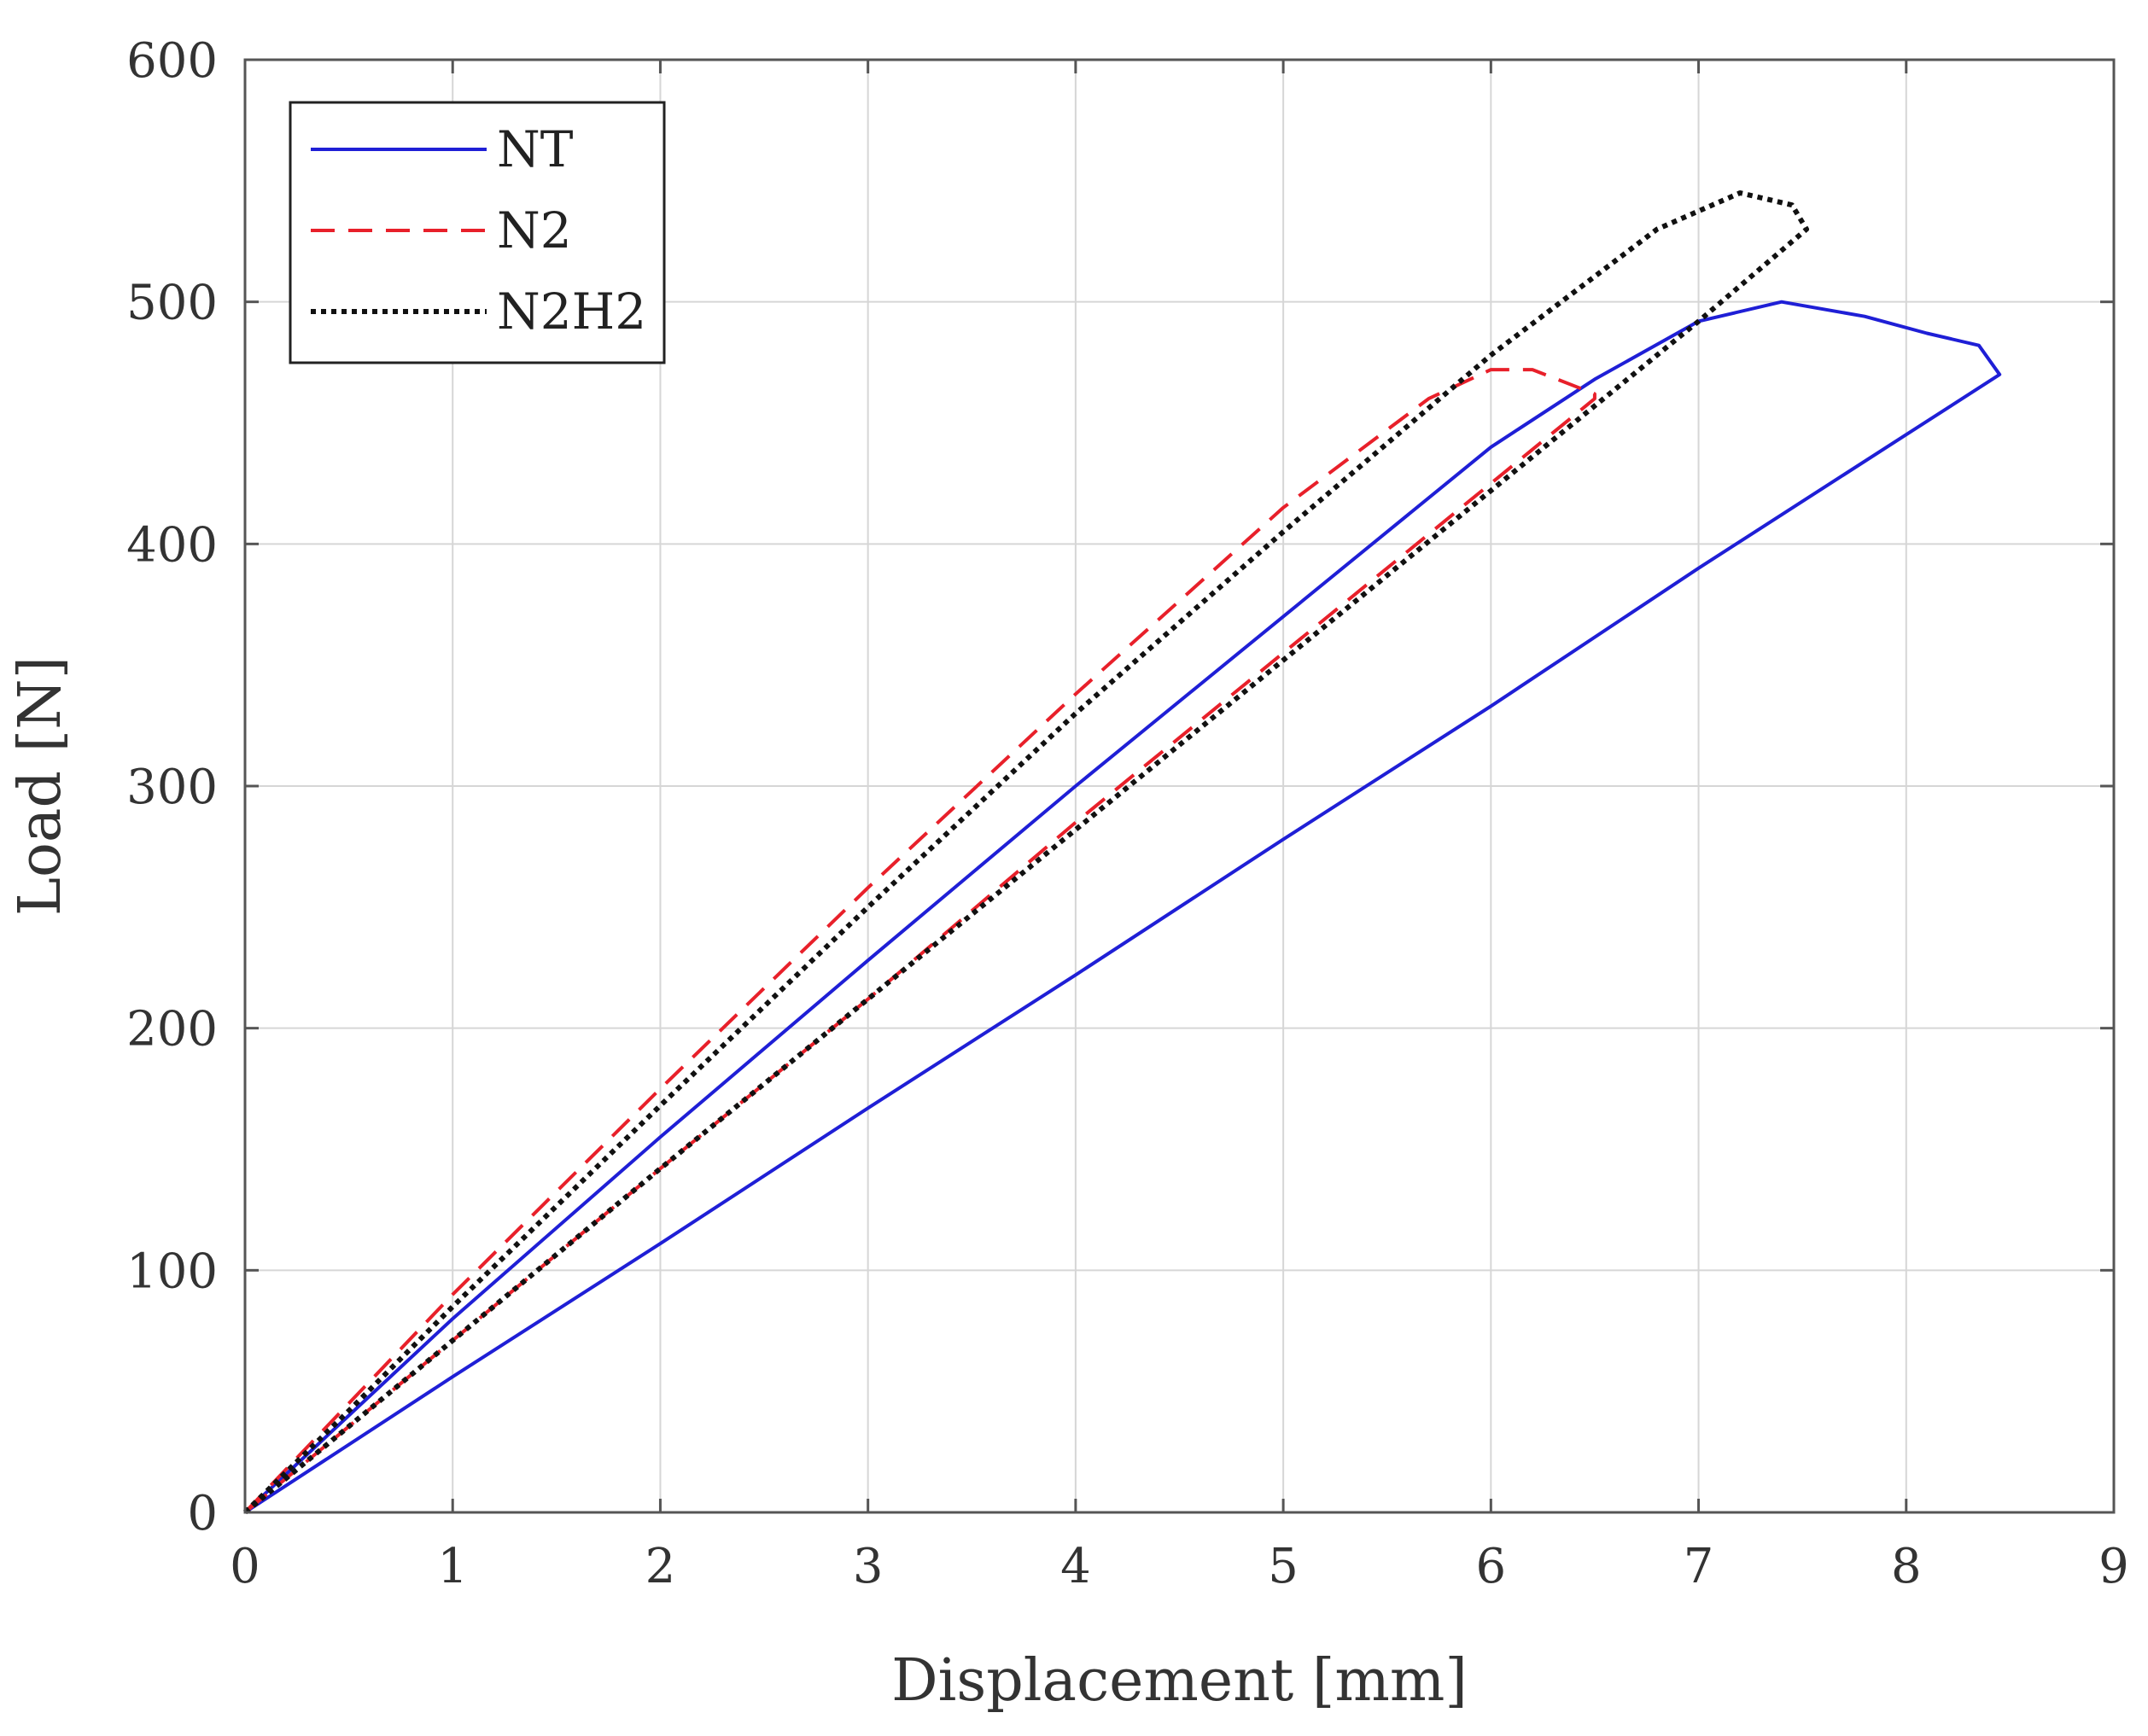  I want to click on x-tick-label: 2, so click(660, 1566).